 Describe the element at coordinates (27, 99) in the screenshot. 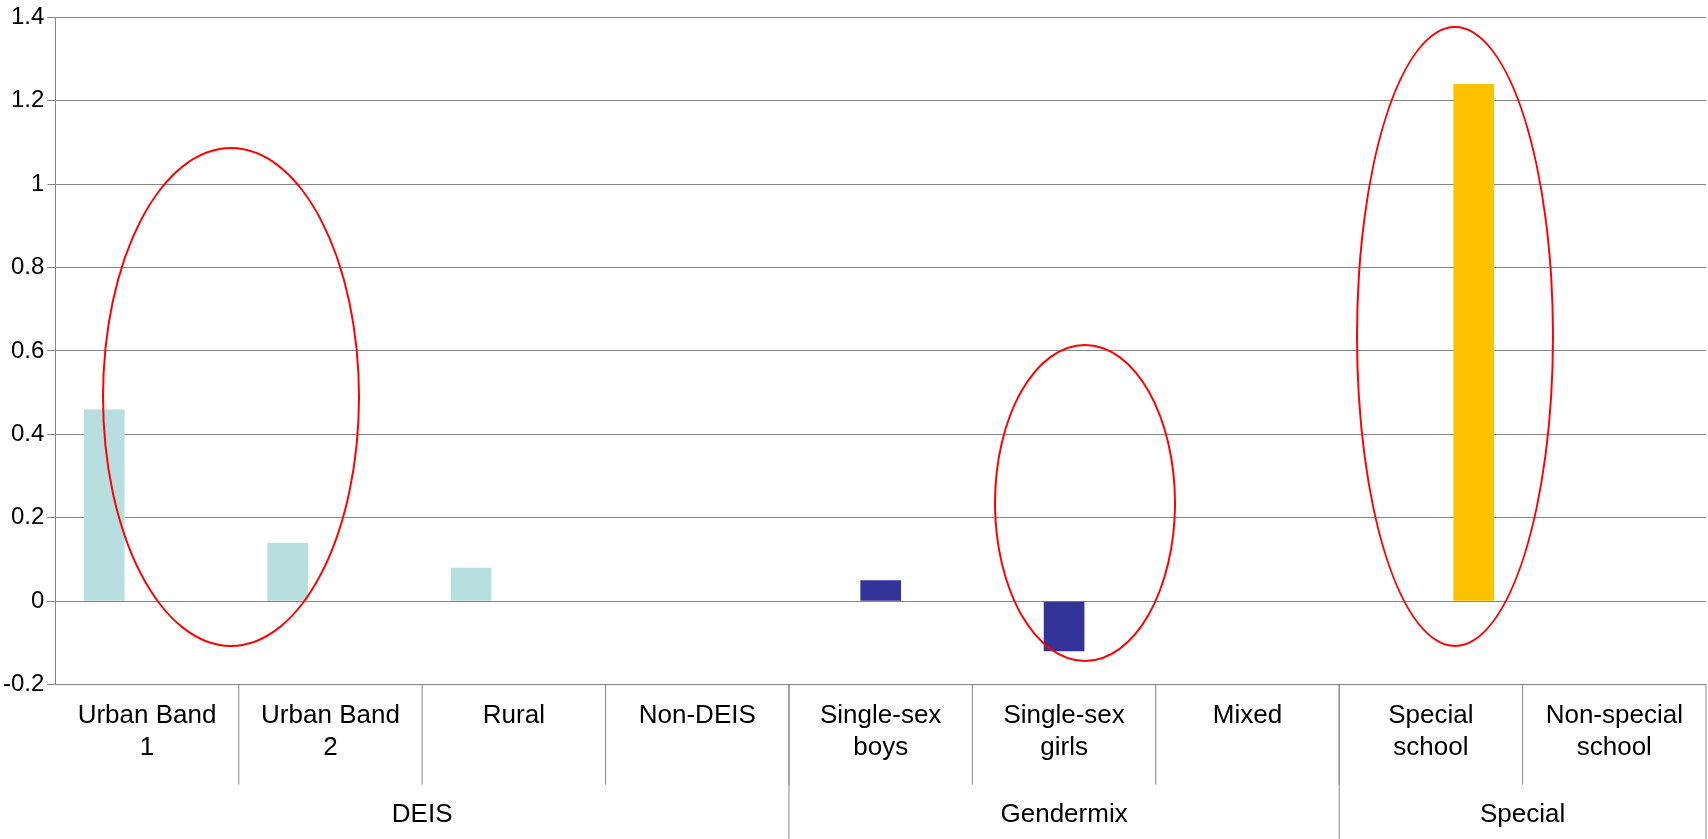

I see `y-tick-label: 1.2` at that location.